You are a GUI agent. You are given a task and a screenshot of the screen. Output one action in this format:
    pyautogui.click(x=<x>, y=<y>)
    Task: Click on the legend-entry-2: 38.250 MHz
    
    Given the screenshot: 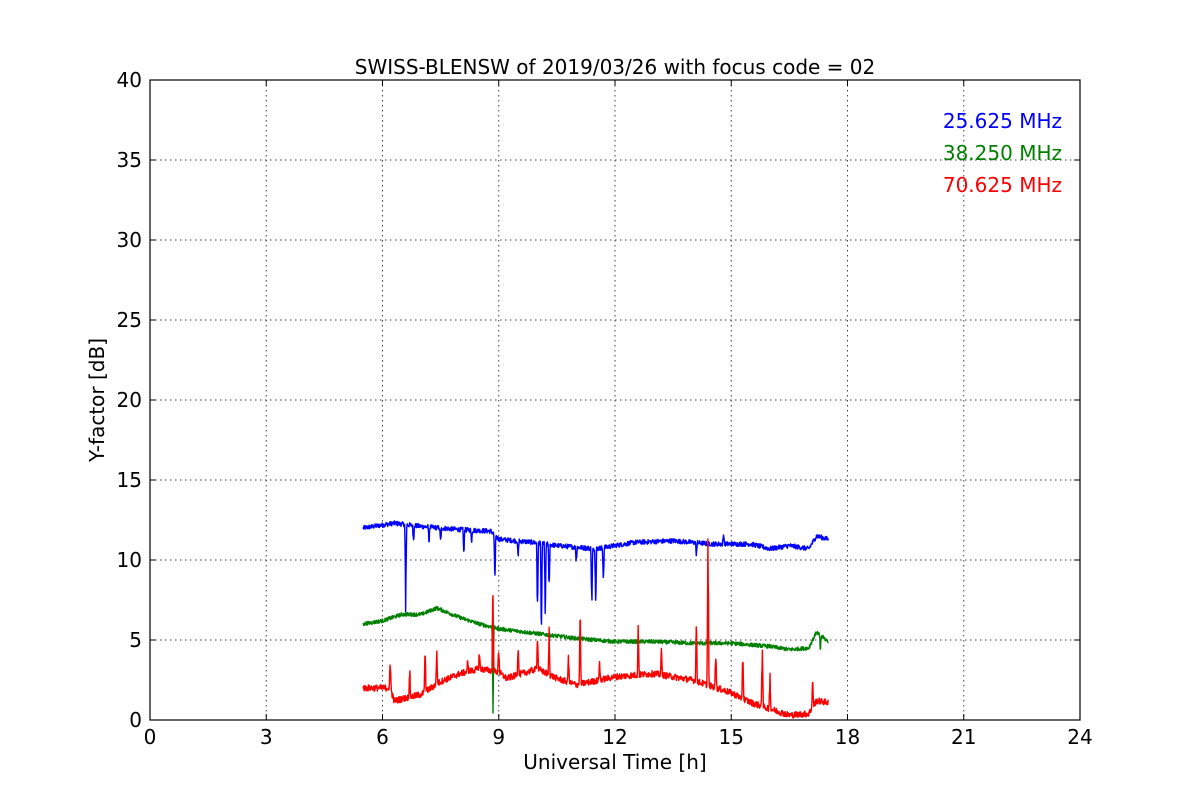 What is the action you would take?
    pyautogui.click(x=1002, y=153)
    